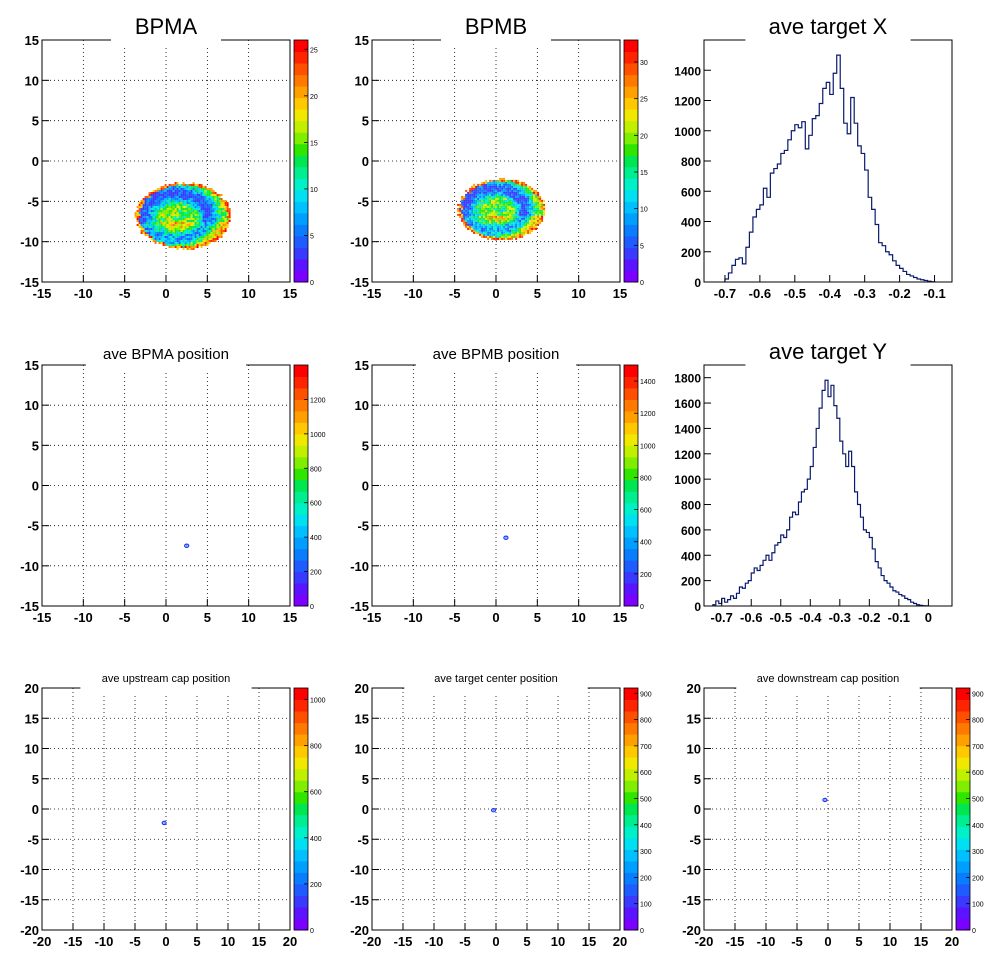  Describe the element at coordinates (290, 941) in the screenshot. I see `x-tick-label: 20` at that location.